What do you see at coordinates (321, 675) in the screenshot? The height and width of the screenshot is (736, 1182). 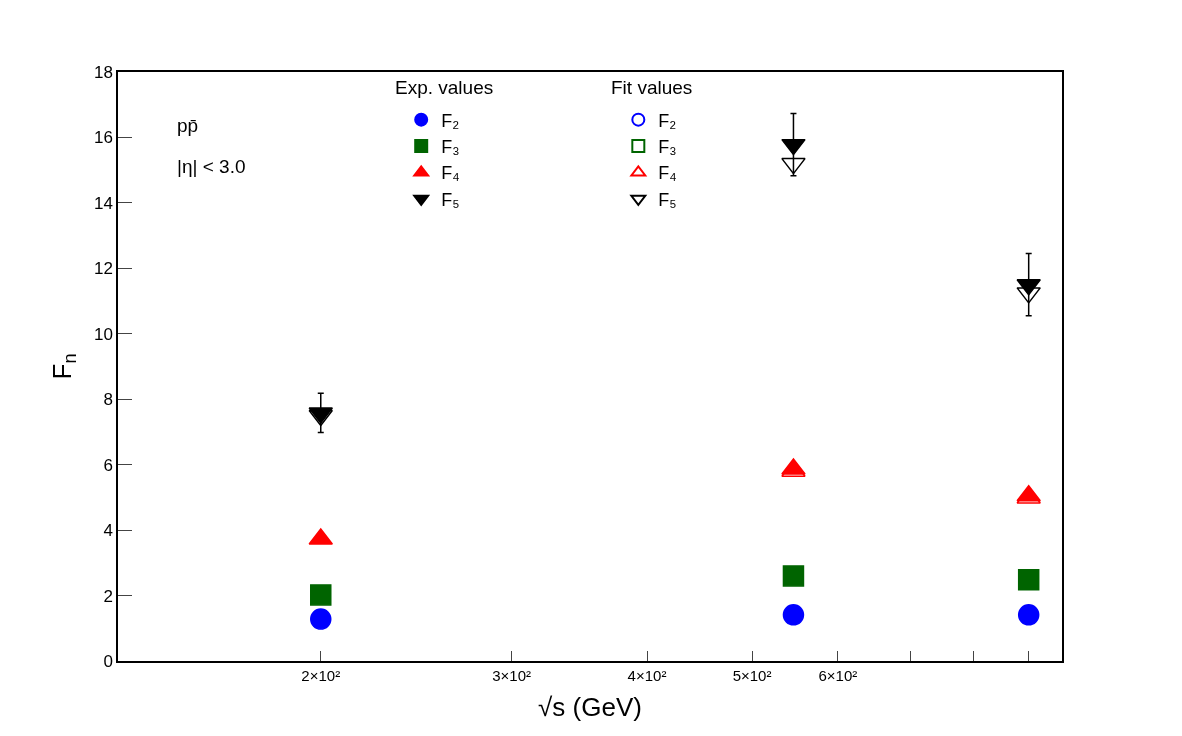 I see `x-tick-label: 2×10²` at bounding box center [321, 675].